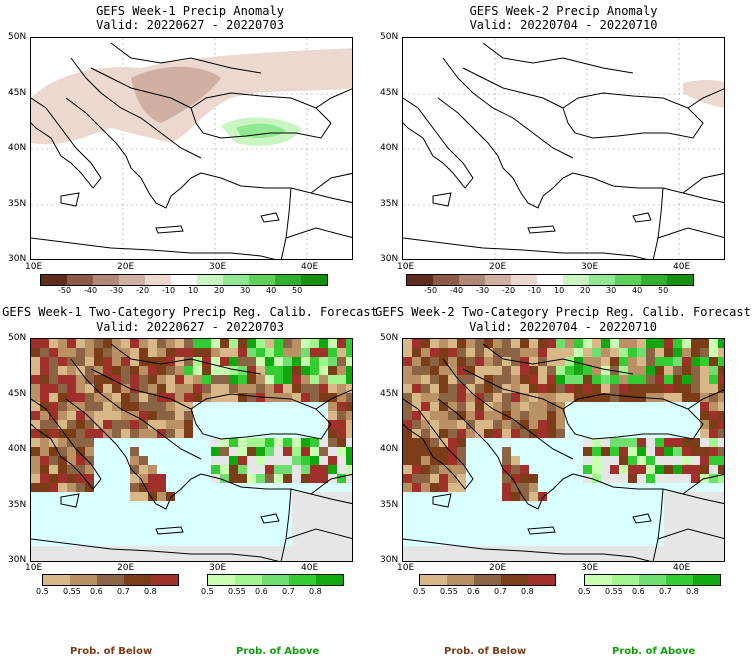  Describe the element at coordinates (190, 25) in the screenshot. I see `panel-1-valid: Valid: 20220627 - 20220703` at that location.